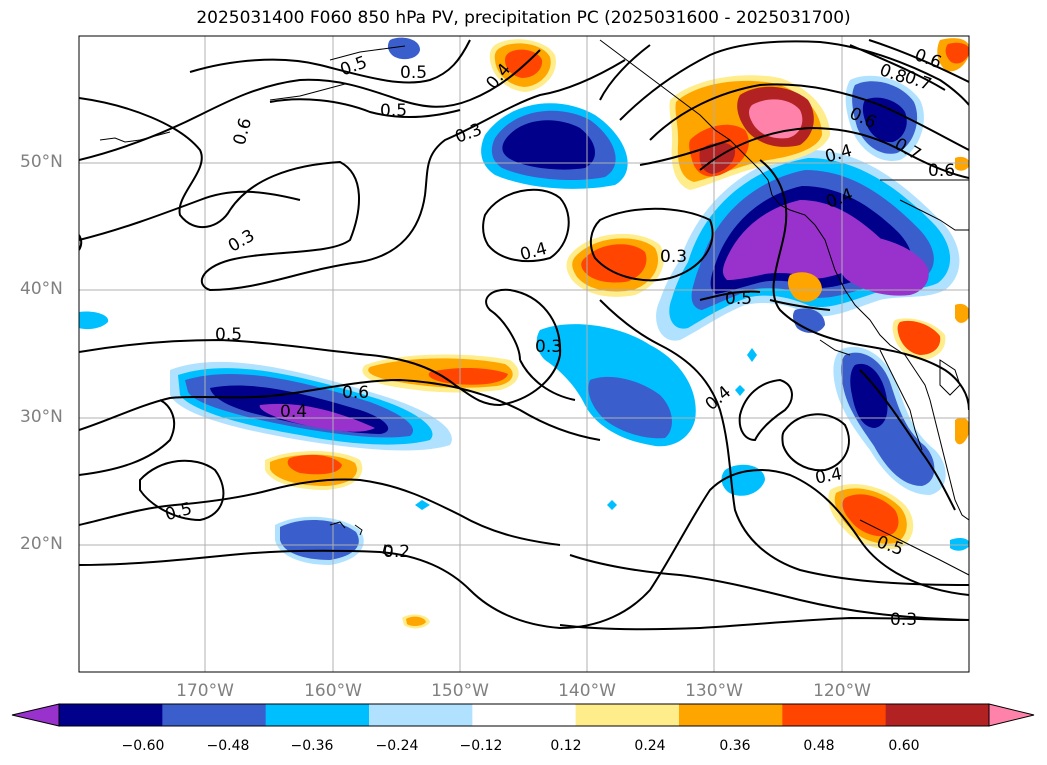 This screenshot has height=765, width=1047. Describe the element at coordinates (312, 746) in the screenshot. I see `colorbar-tick-label: −0.36` at that location.